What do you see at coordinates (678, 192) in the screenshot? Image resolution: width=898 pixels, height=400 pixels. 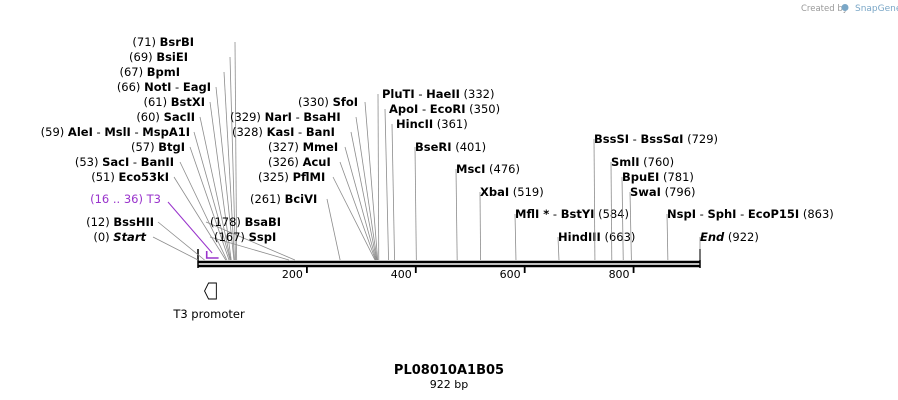 I see `site-position: (796)` at bounding box center [678, 192].